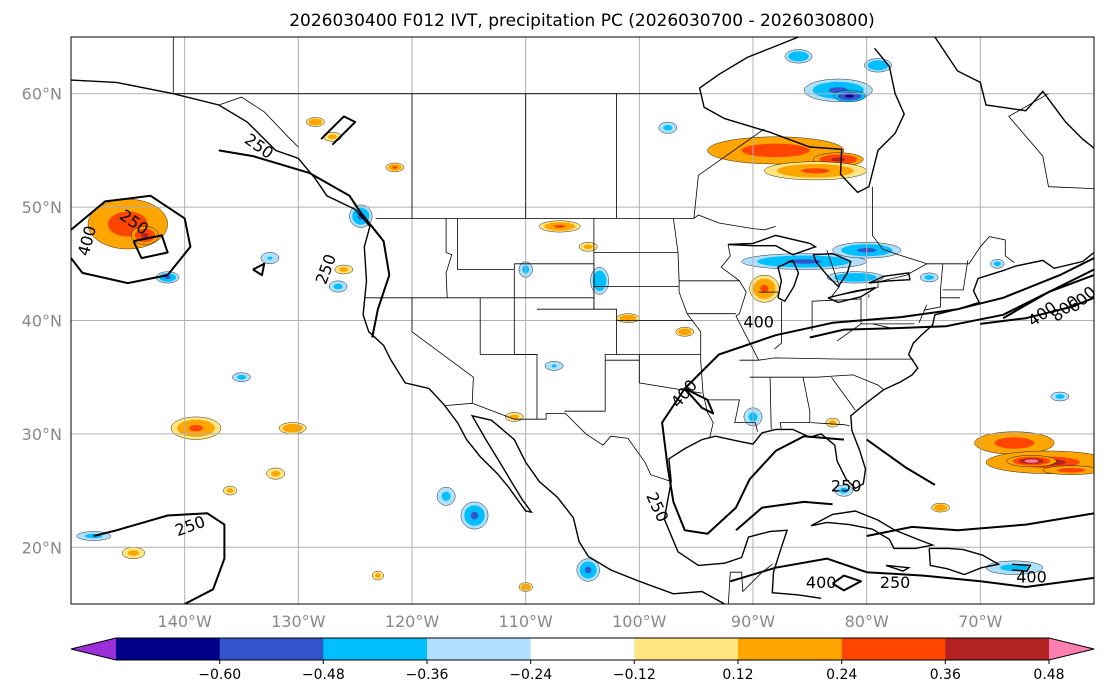 This screenshot has width=1105, height=698. I want to click on colorbar-label: −0.48, so click(323, 675).